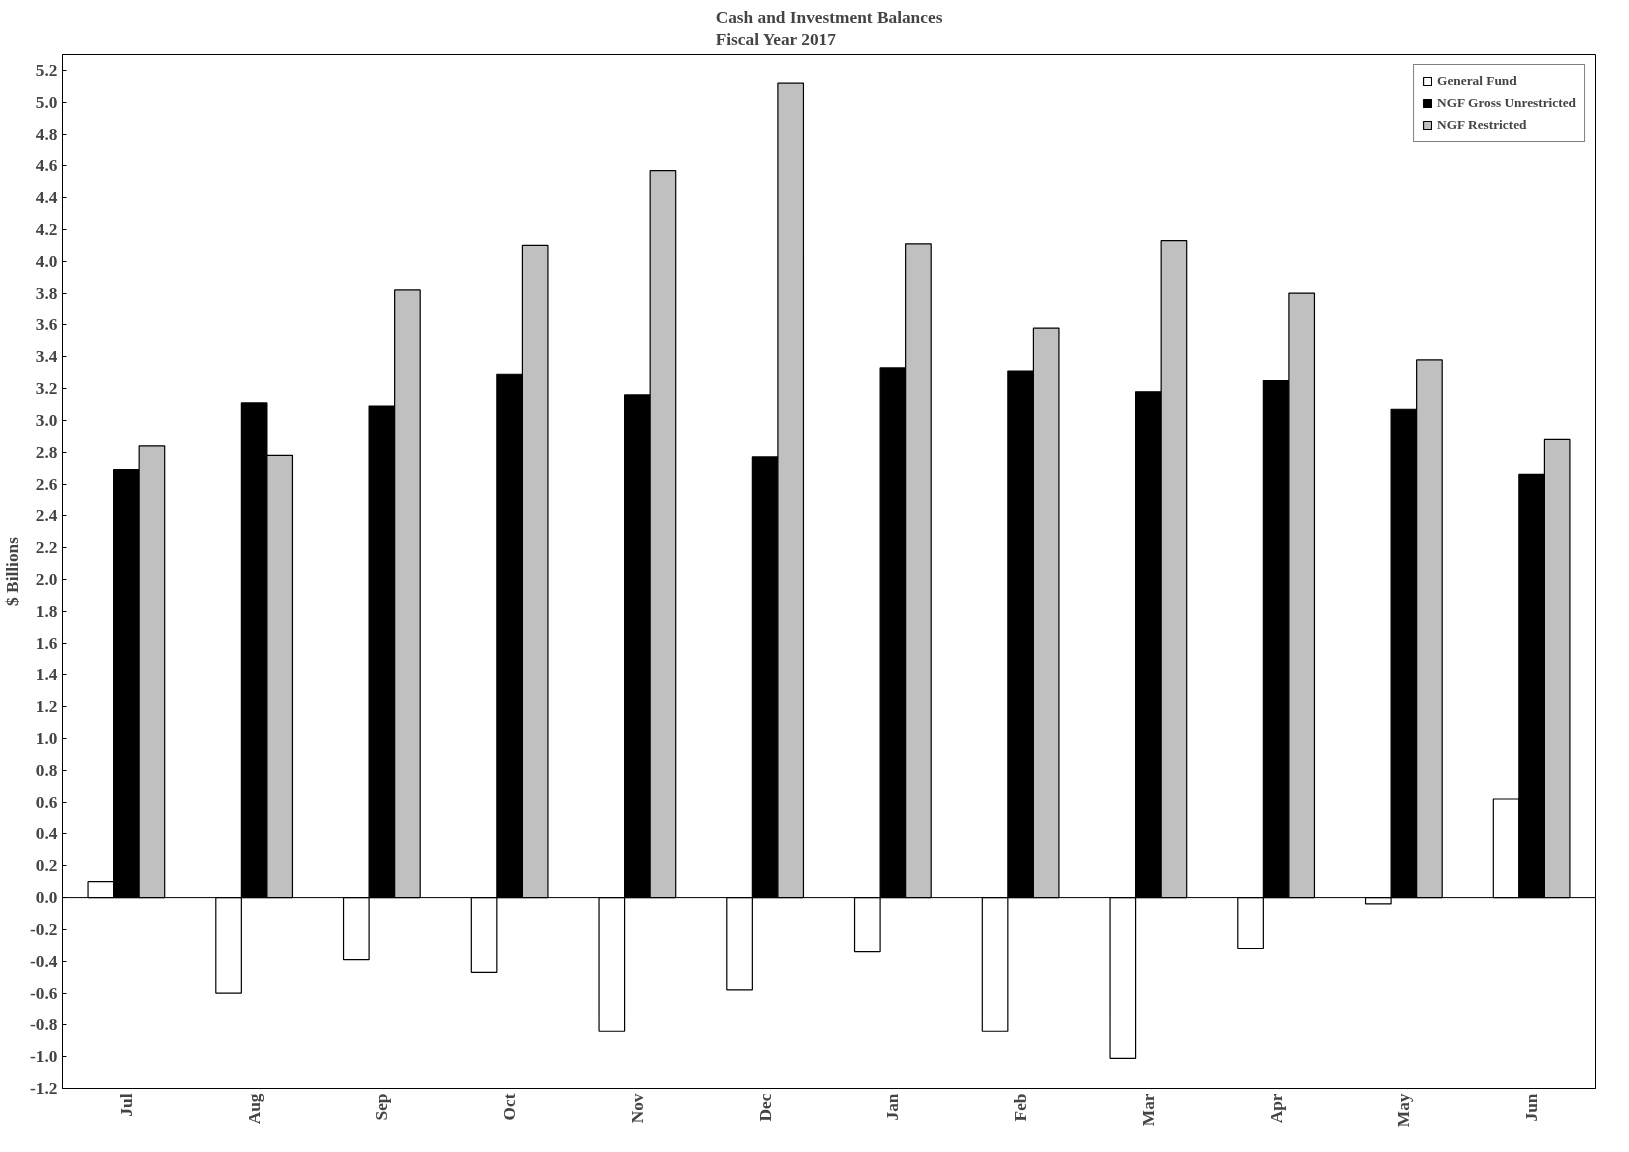  What do you see at coordinates (46, 675) in the screenshot?
I see `y-tick-label: 1.4` at bounding box center [46, 675].